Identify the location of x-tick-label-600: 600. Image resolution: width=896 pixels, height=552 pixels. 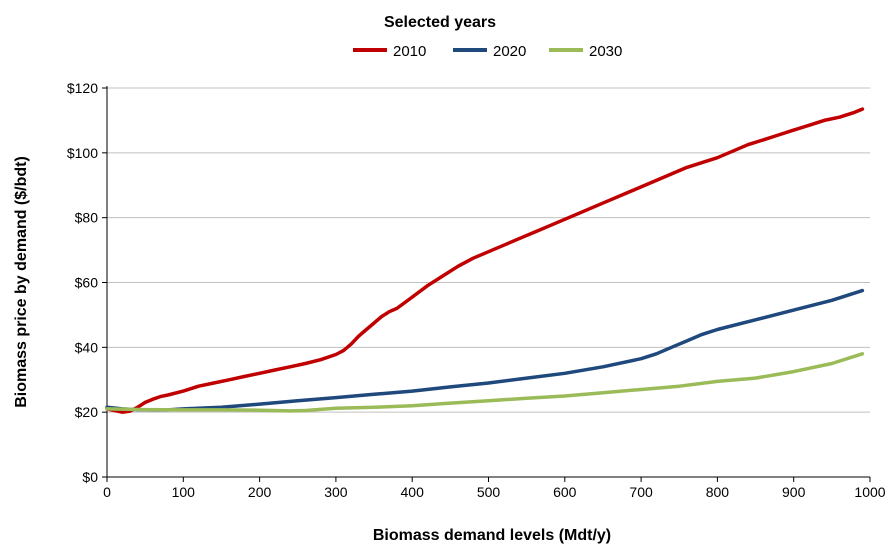
(565, 492).